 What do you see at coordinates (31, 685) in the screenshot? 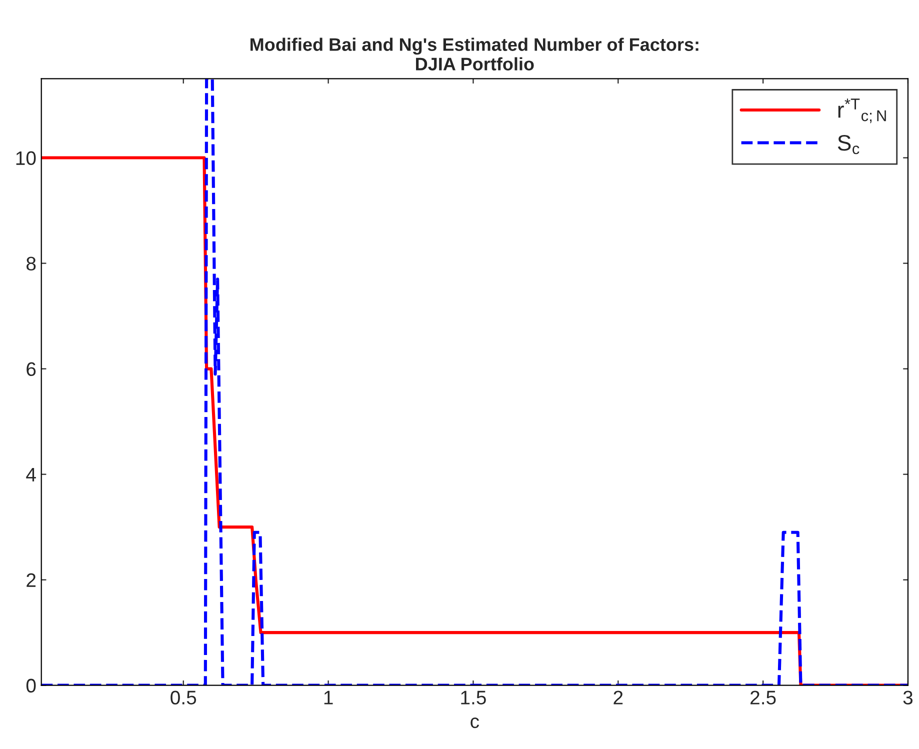
I see `y-tick-label: 0` at bounding box center [31, 685].